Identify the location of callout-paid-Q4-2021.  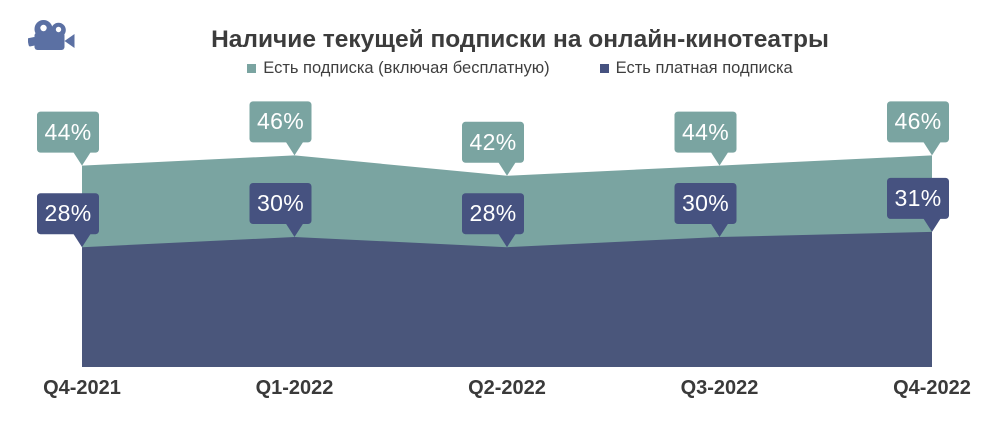
(68, 220).